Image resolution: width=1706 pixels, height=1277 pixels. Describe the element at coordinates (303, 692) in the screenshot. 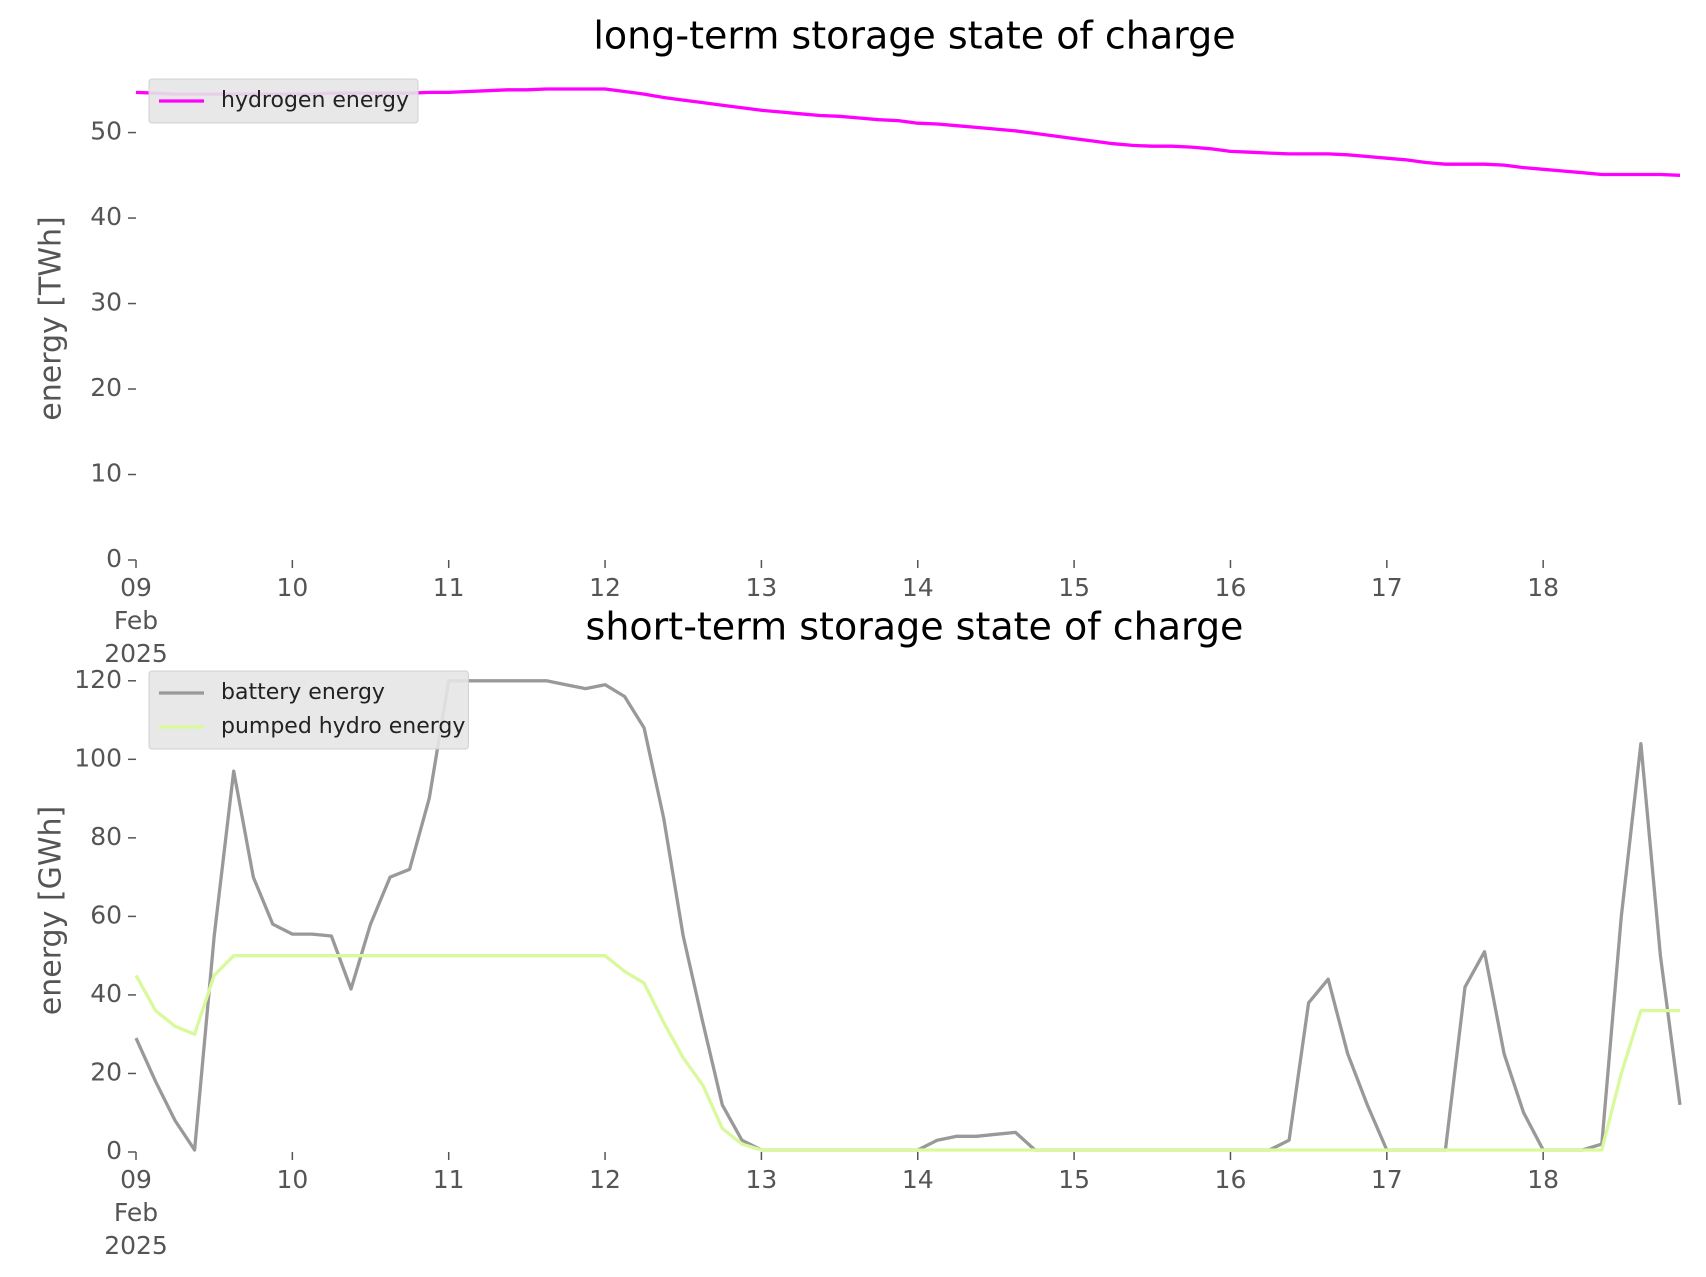

I see `legend-label: battery energy` at that location.